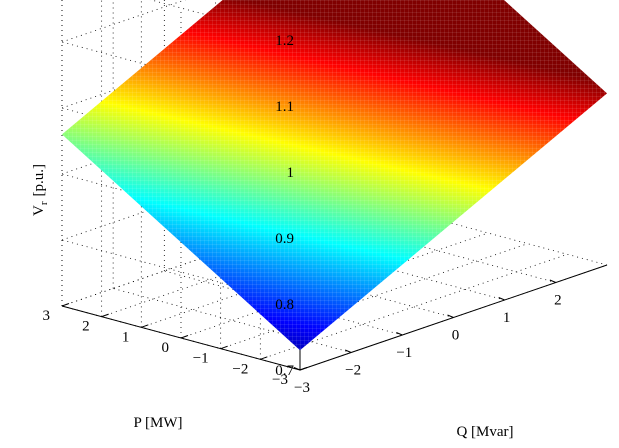  Describe the element at coordinates (39, 210) in the screenshot. I see `z-axis-label-main: V` at that location.